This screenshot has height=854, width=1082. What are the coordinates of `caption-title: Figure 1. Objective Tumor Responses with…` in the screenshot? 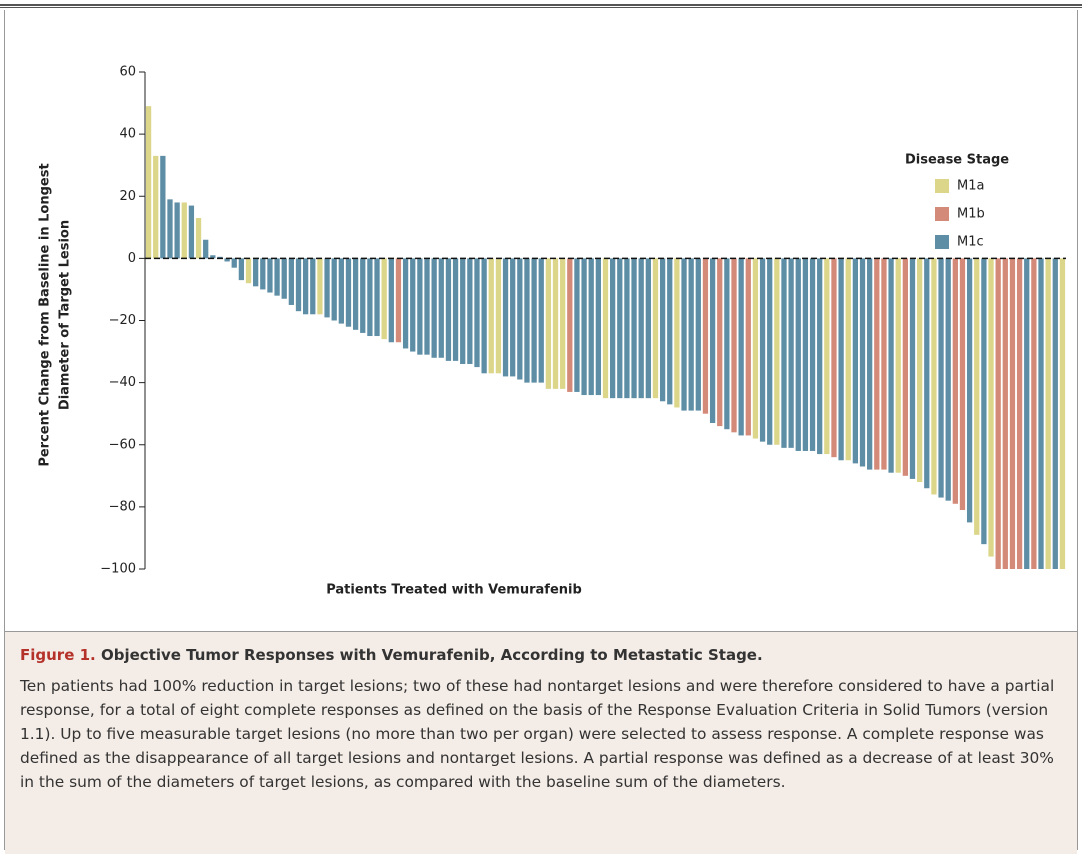 It's located at (541, 655).